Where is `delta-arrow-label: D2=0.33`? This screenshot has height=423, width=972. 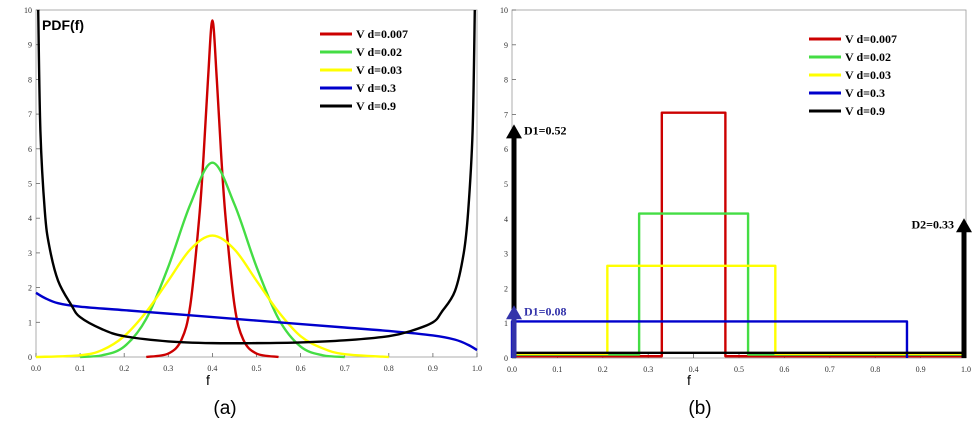 delta-arrow-label: D2=0.33 is located at coordinates (932, 224).